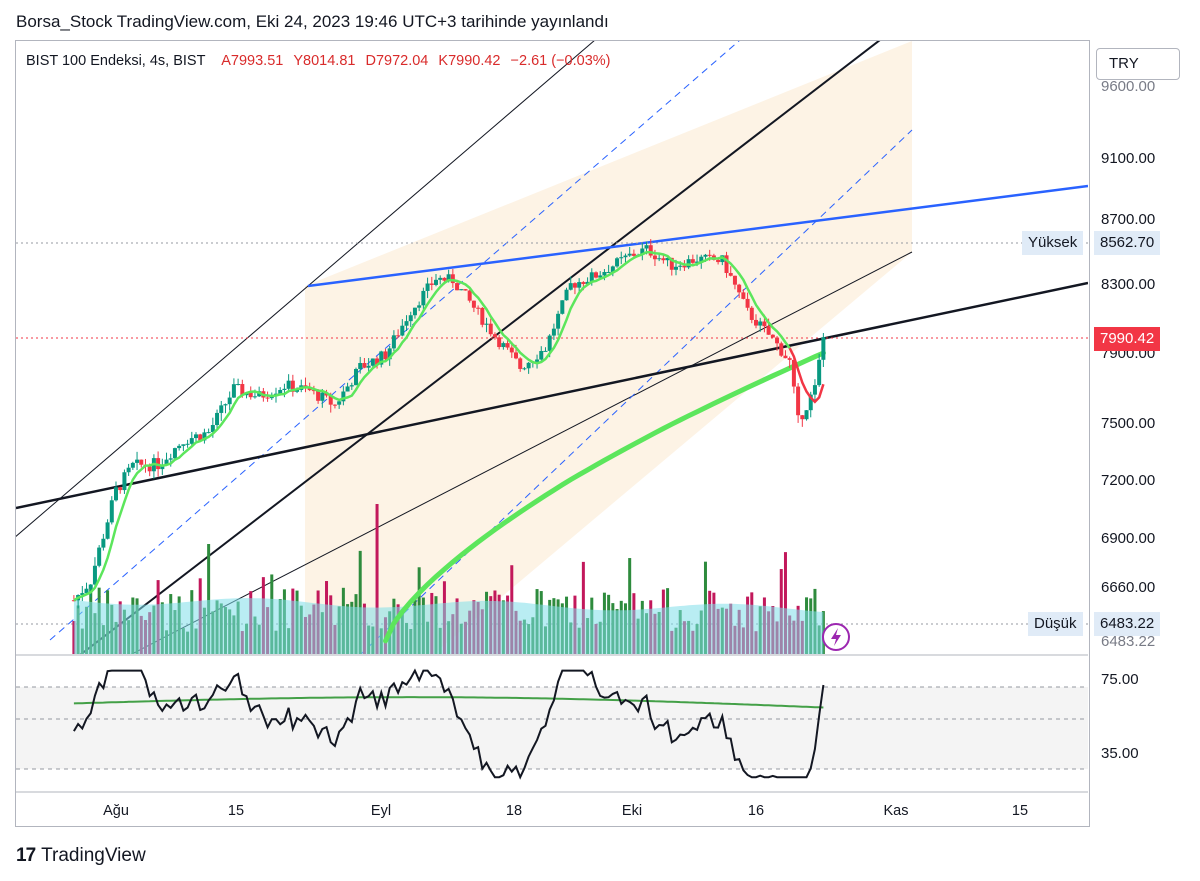 The width and height of the screenshot is (1200, 881). What do you see at coordinates (448, 702) in the screenshot?
I see `oscillator-signal` at bounding box center [448, 702].